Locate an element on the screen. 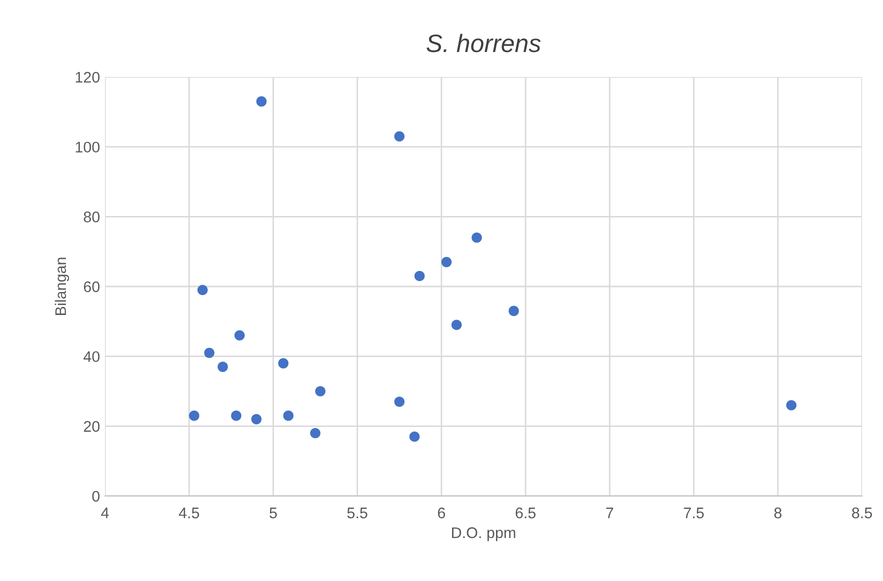 The image size is (883, 581). y-tick-label: 120 is located at coordinates (88, 77).